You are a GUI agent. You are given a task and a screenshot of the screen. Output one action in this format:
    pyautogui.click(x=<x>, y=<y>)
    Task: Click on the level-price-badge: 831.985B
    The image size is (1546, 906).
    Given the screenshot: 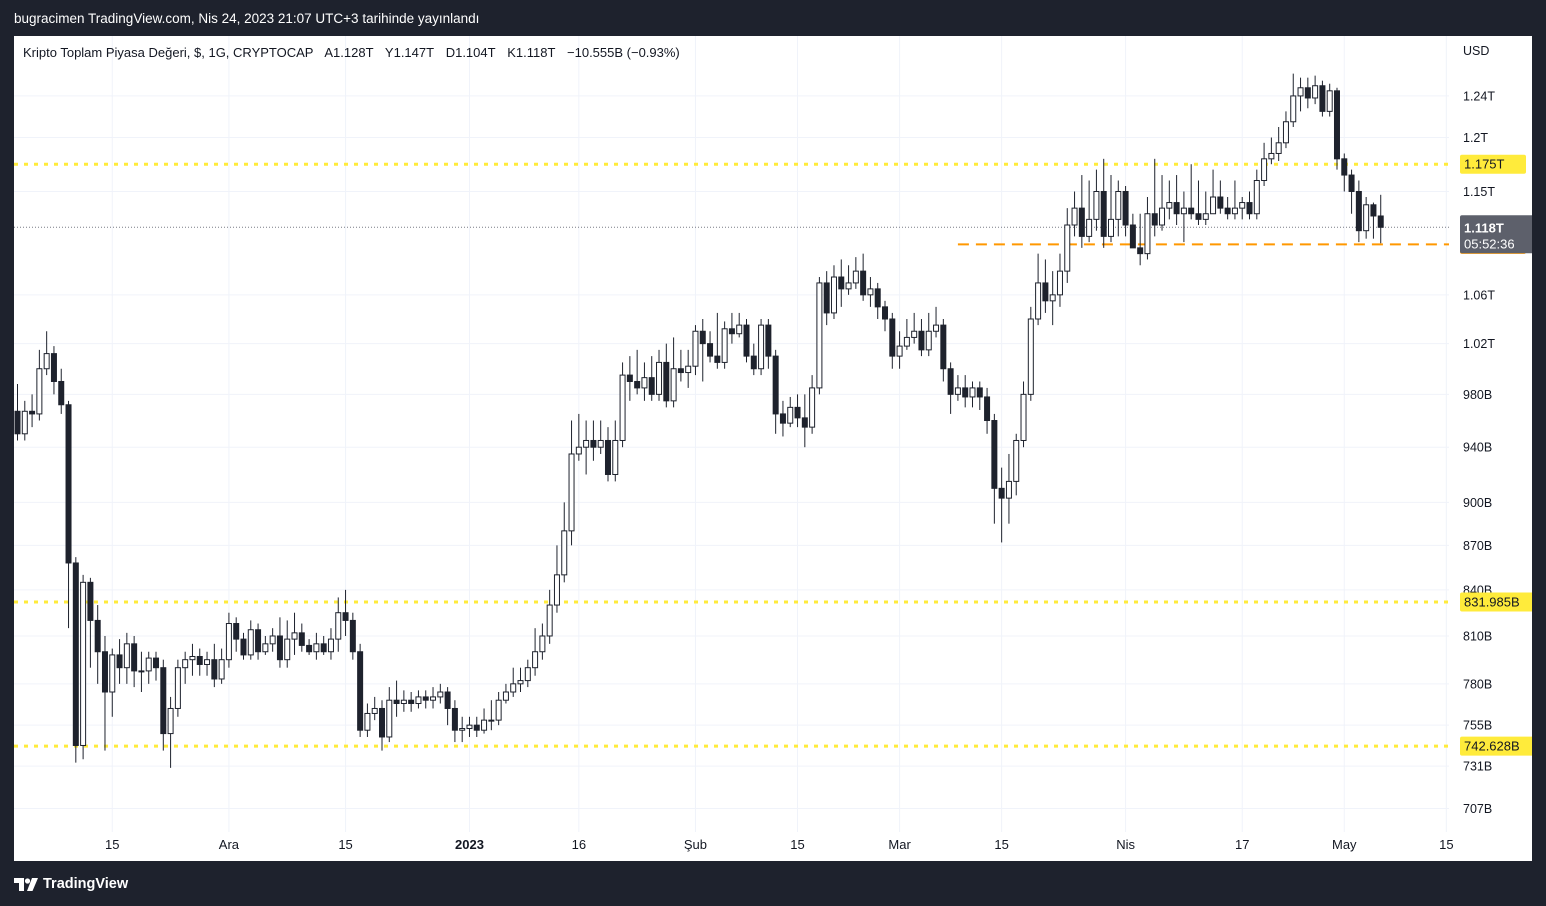 What is the action you would take?
    pyautogui.click(x=1496, y=602)
    